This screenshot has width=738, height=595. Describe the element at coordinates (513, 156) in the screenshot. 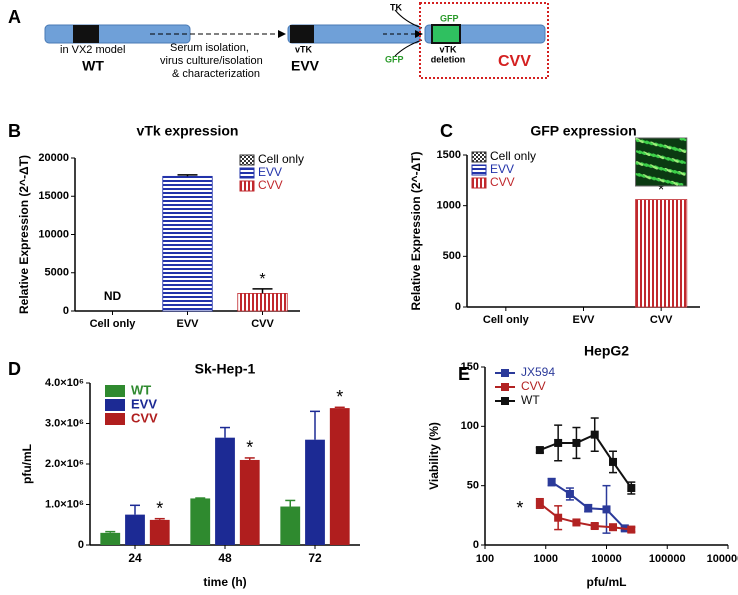

I see `legend-label: Cell only` at that location.